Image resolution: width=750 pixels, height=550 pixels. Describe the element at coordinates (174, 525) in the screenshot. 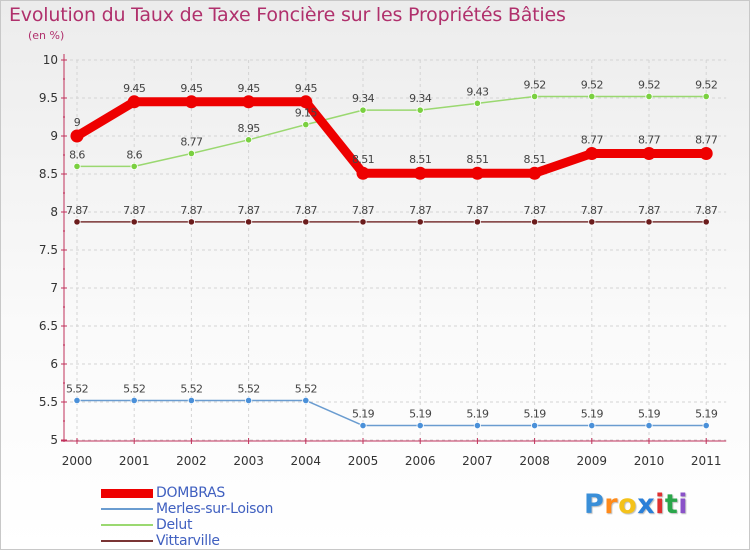

I see `legend-label: Delut` at that location.